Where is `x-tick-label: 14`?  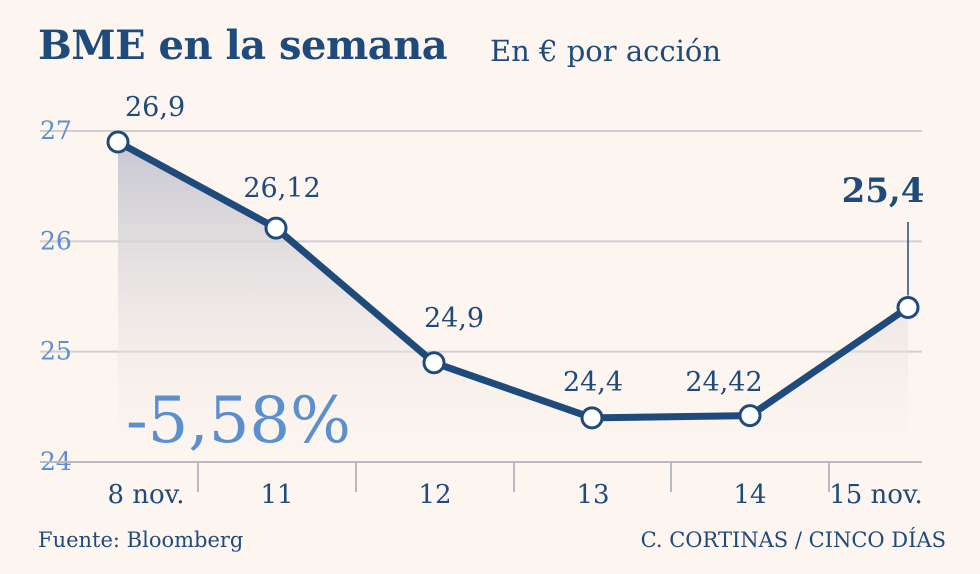 x-tick-label: 14 is located at coordinates (749, 495).